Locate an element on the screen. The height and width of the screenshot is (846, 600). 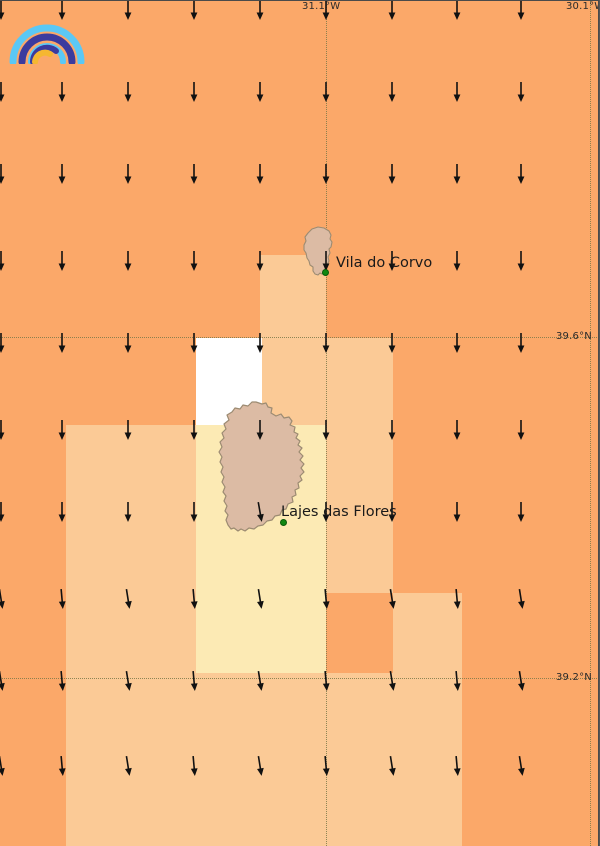
light-orange-lower-right is located at coordinates (427, 633).